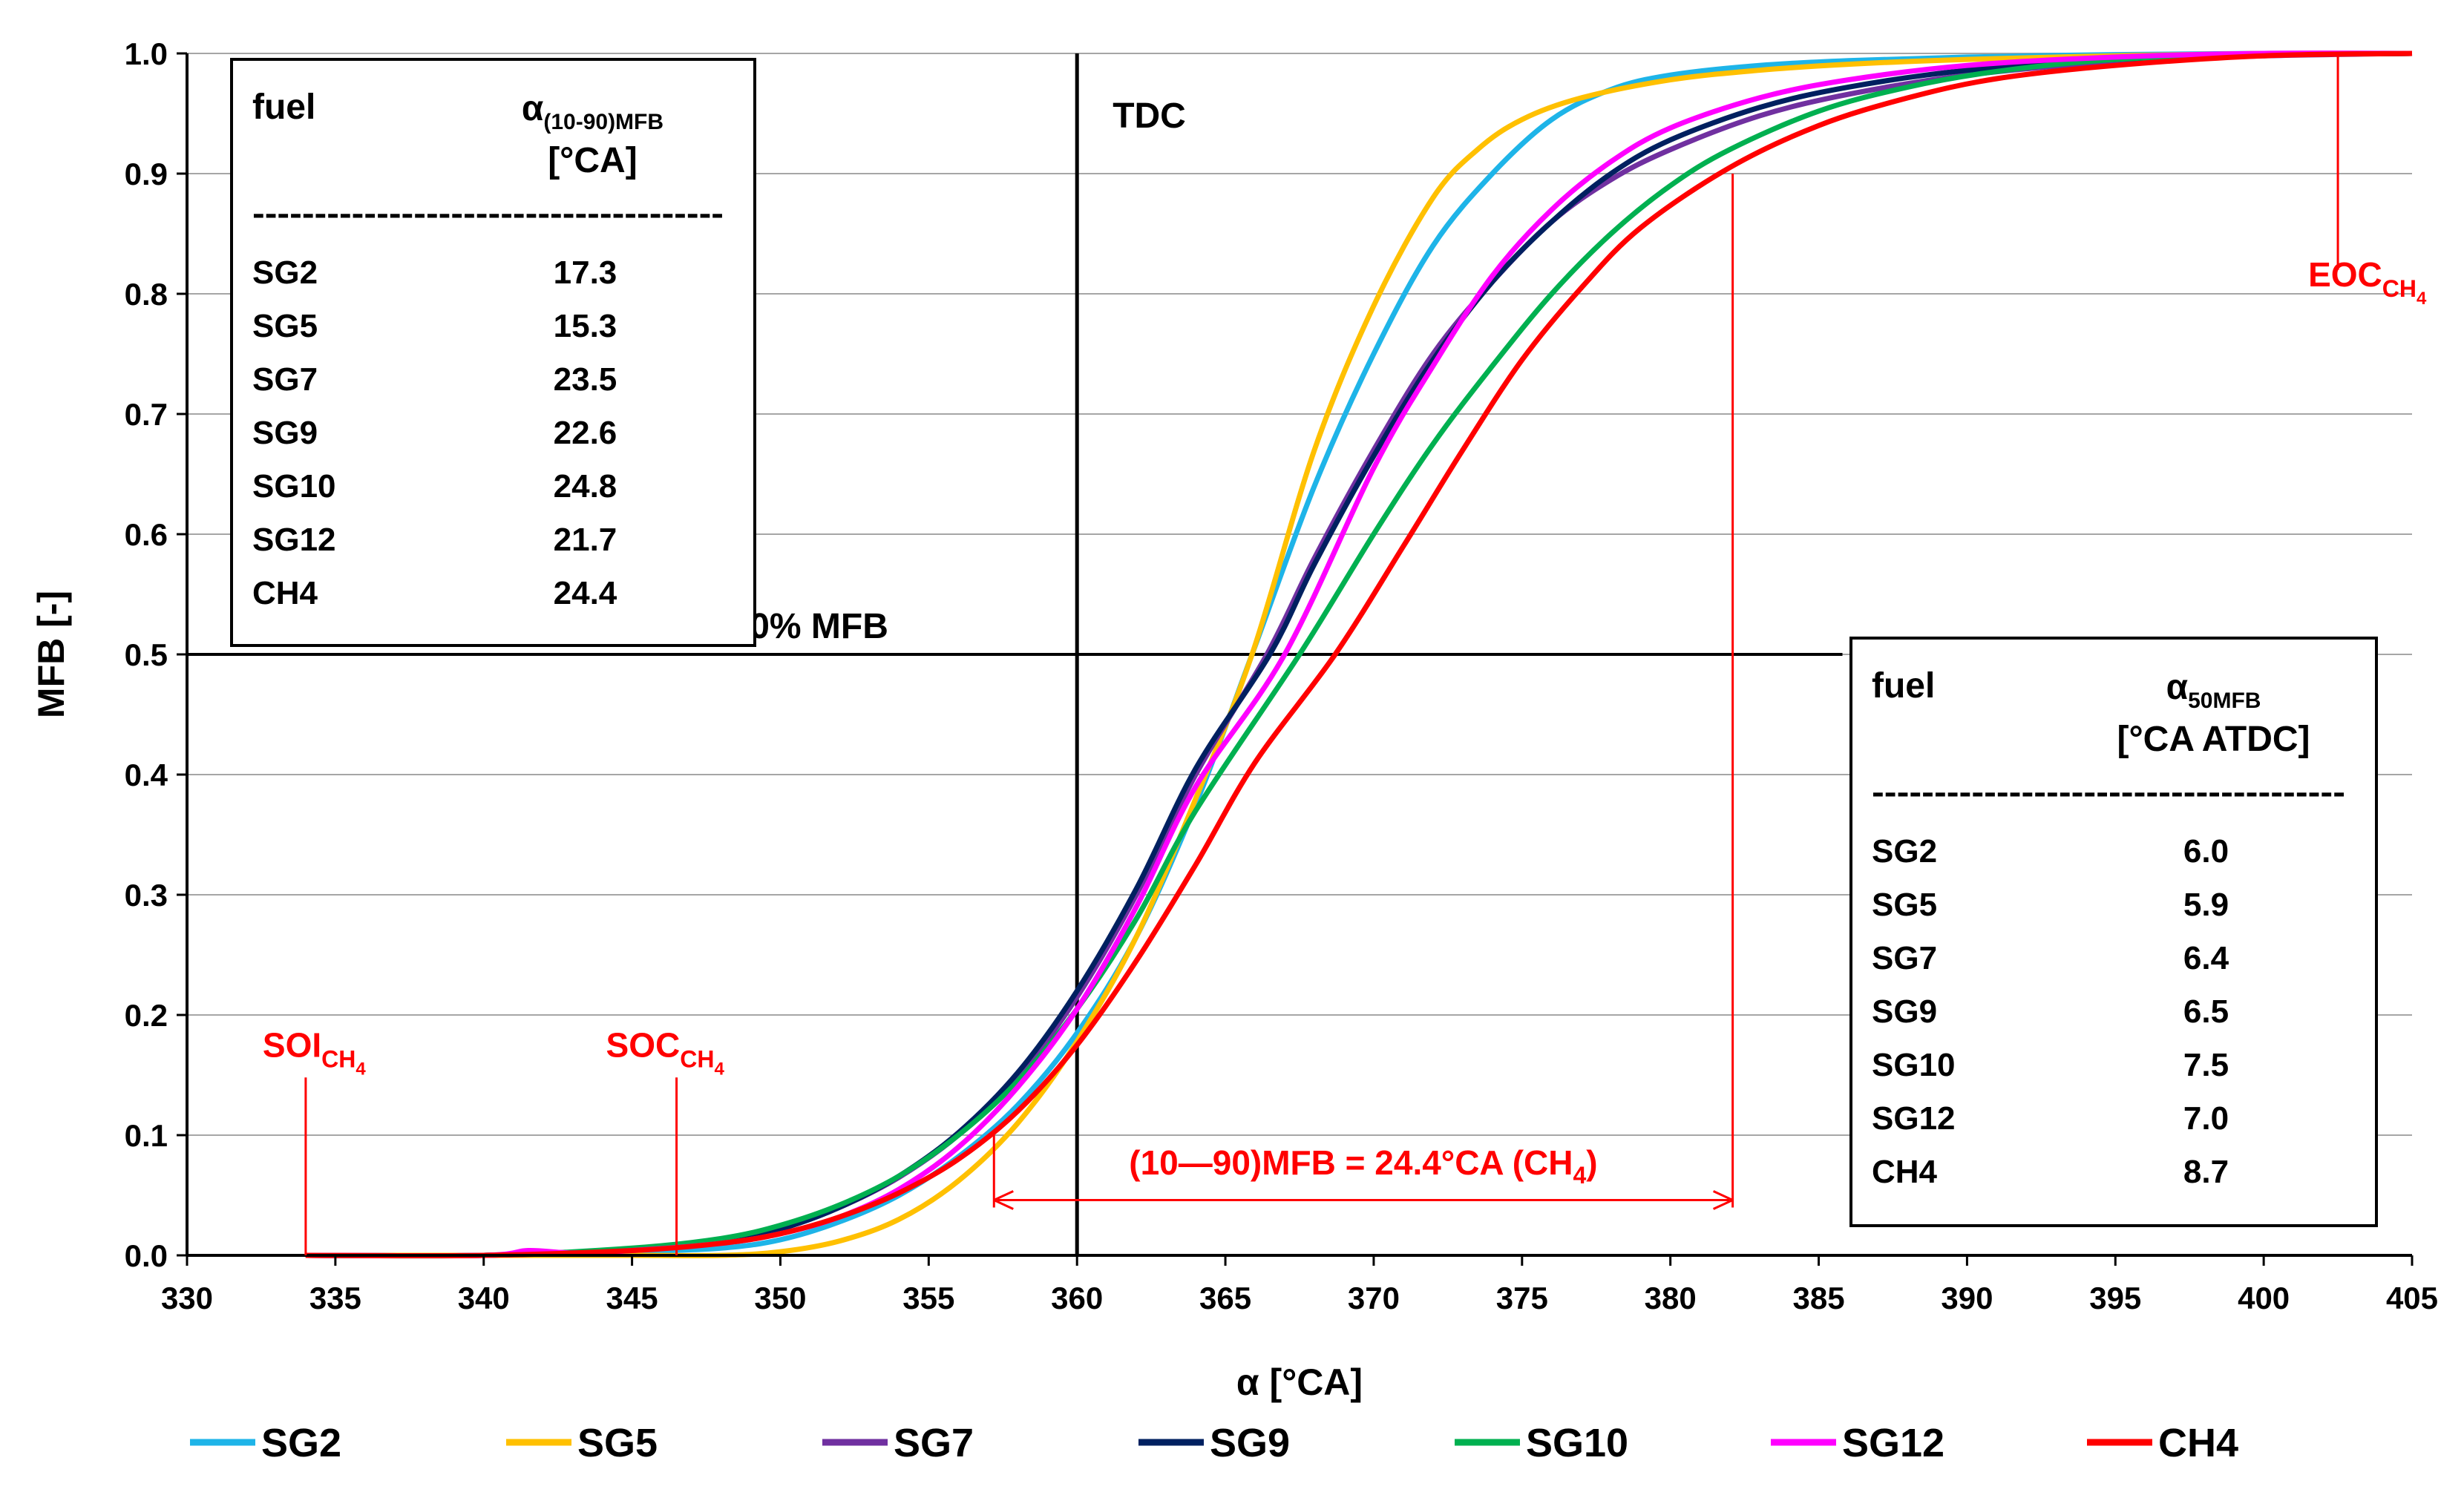 The width and height of the screenshot is (2464, 1495). I want to click on x-tick-label-330: 330, so click(187, 1298).